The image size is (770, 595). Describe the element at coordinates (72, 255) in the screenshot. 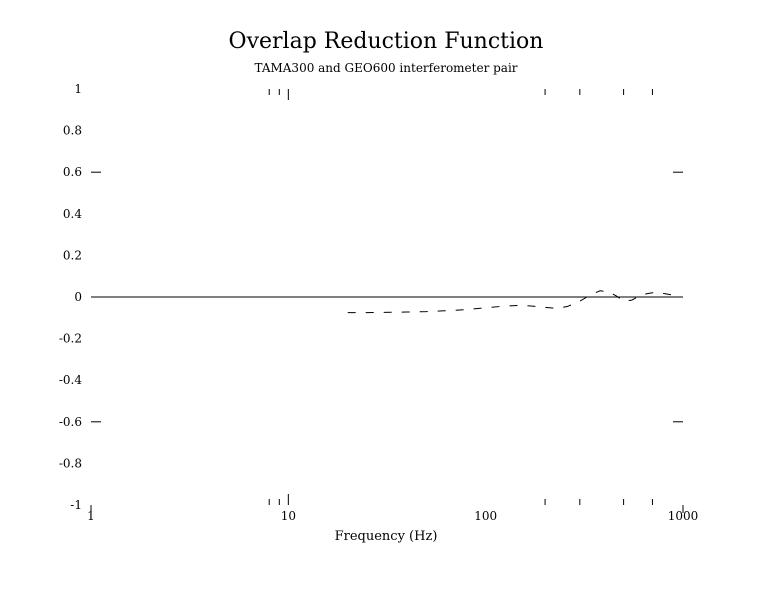

I see `y-tick-label: 0.2` at that location.